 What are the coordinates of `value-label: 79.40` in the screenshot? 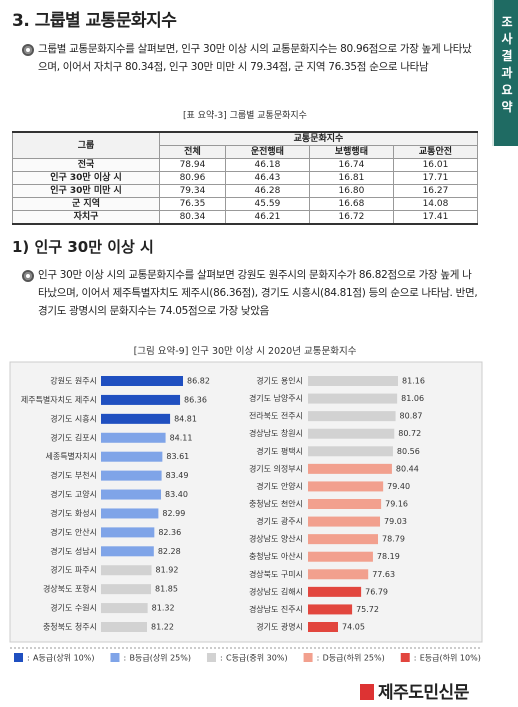 It's located at (398, 486).